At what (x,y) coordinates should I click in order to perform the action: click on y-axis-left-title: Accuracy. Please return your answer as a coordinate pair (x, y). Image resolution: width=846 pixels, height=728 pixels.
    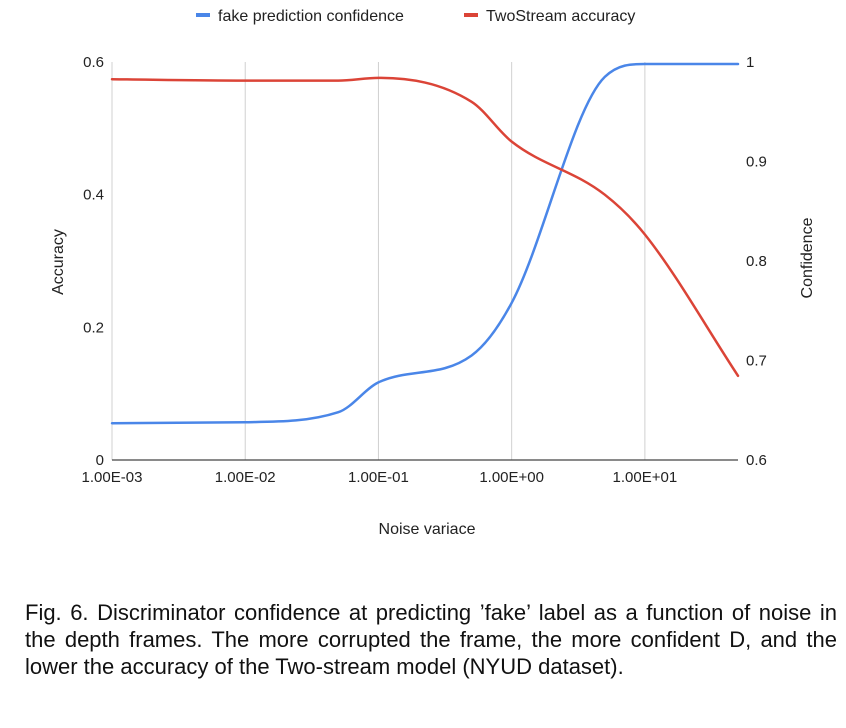
    Looking at the image, I should click on (58, 262).